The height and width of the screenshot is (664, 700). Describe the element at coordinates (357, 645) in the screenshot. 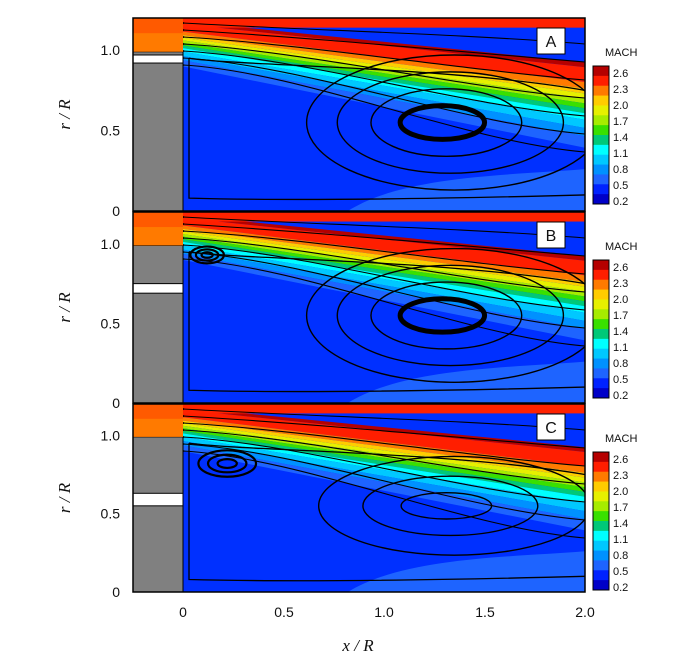

I see `x-axis-label: x / R` at that location.